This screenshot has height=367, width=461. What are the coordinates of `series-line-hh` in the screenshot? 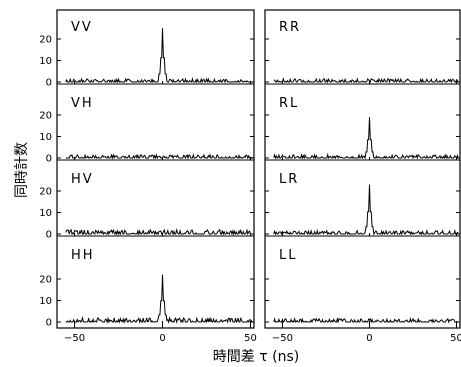 It's located at (159, 299).